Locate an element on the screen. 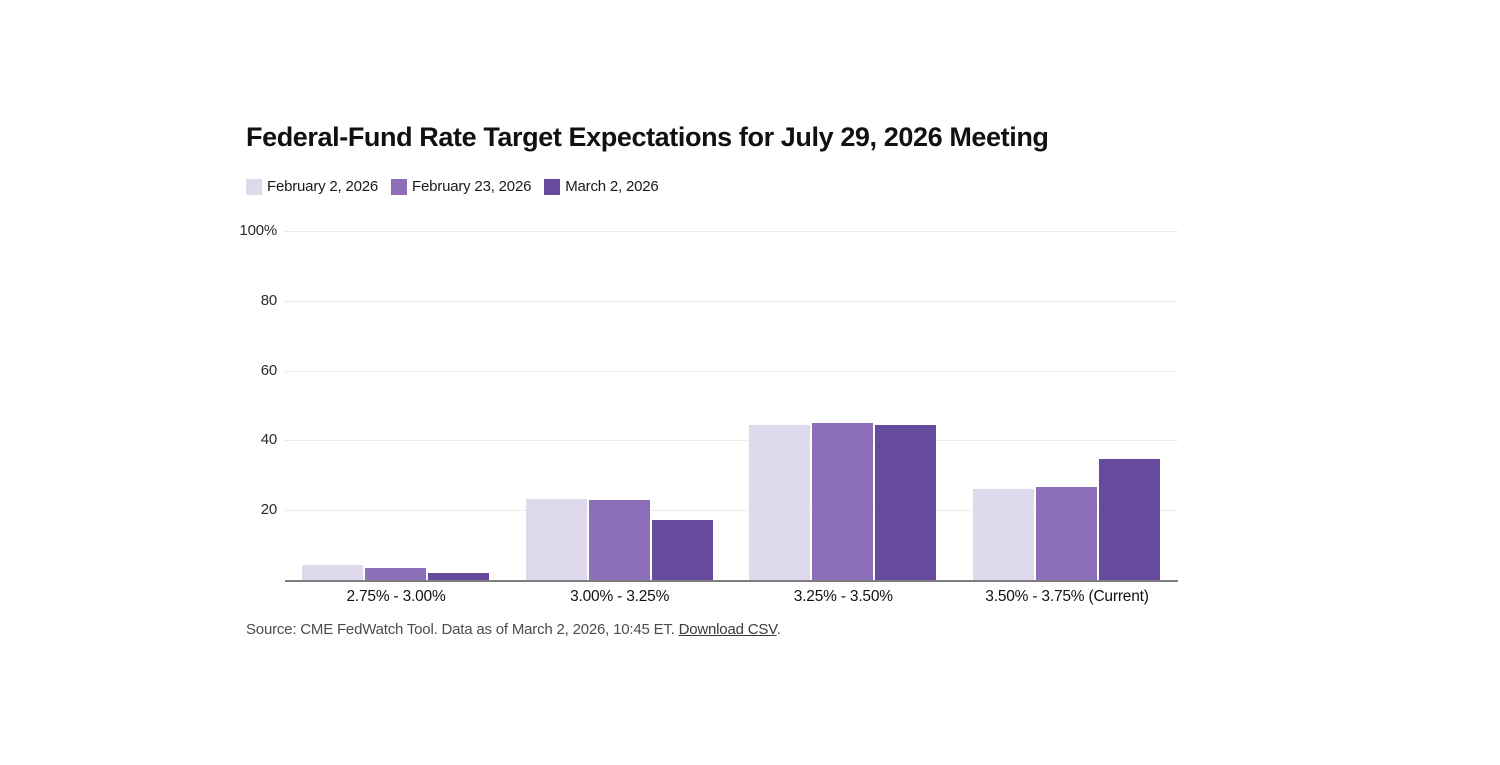 The width and height of the screenshot is (1500, 765). y-axis-tick-label: 80 is located at coordinates (268, 300).